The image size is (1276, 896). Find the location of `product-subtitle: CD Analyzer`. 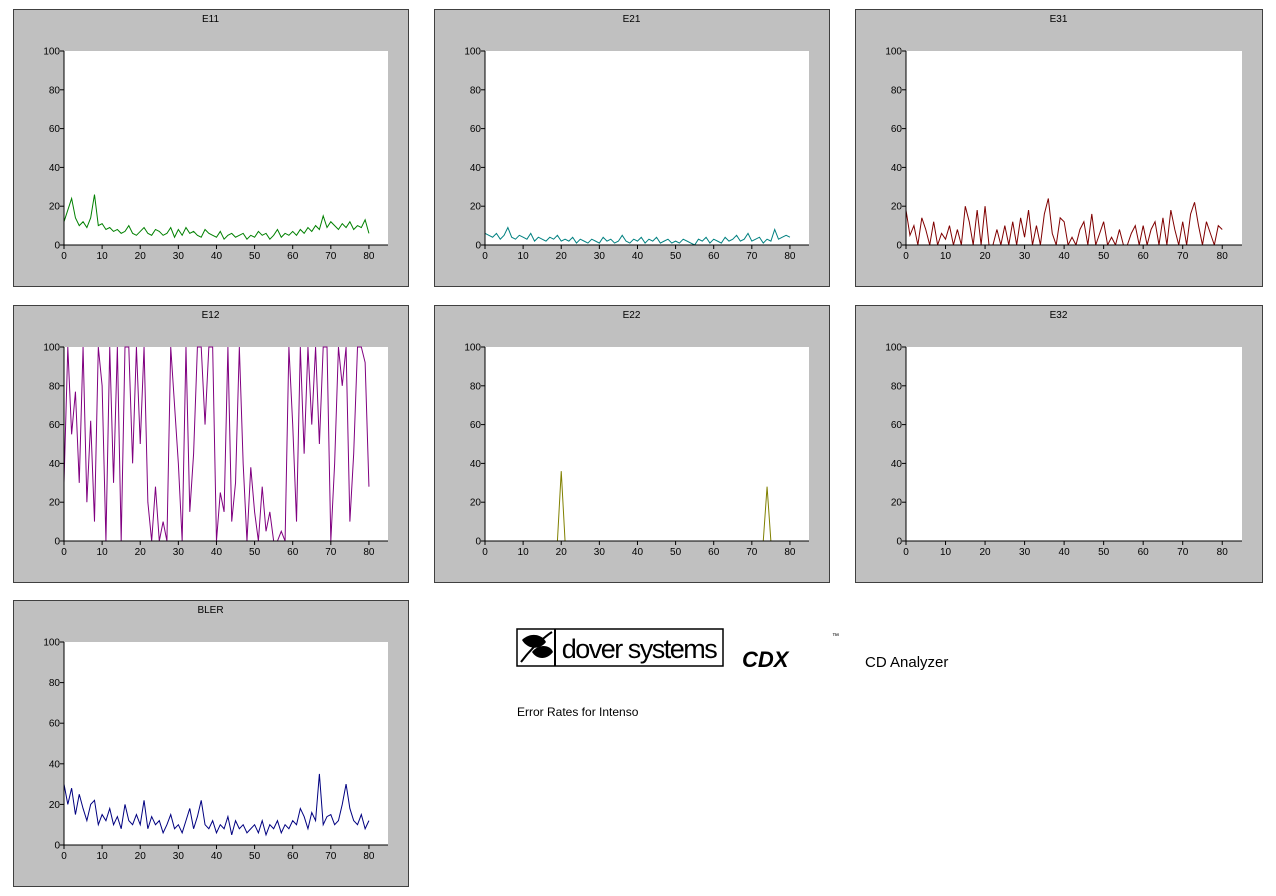

product-subtitle: CD Analyzer is located at coordinates (906, 662).